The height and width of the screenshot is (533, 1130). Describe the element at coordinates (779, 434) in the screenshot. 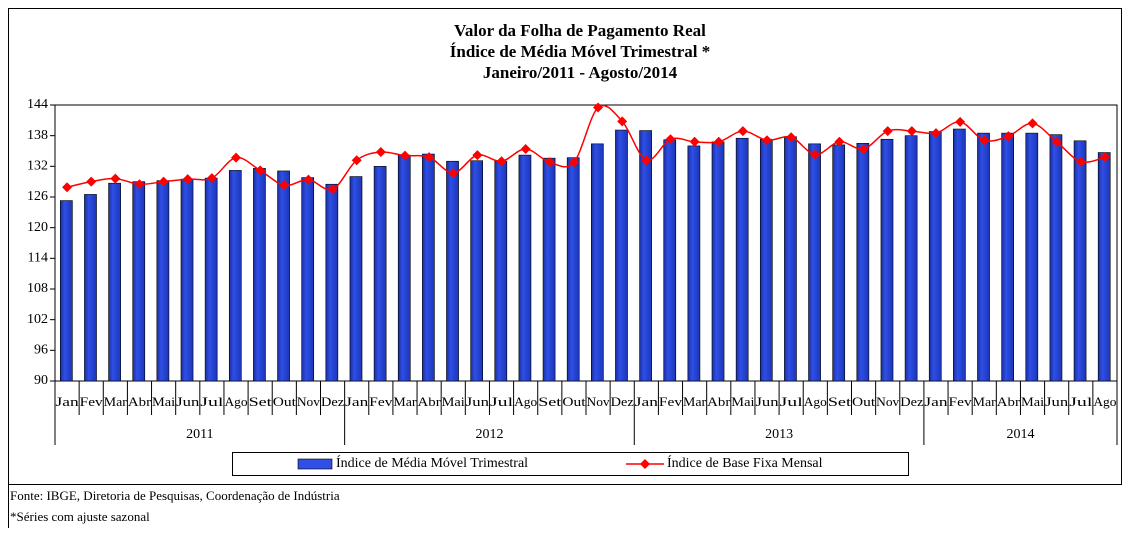

I see `group-label: 2013` at that location.